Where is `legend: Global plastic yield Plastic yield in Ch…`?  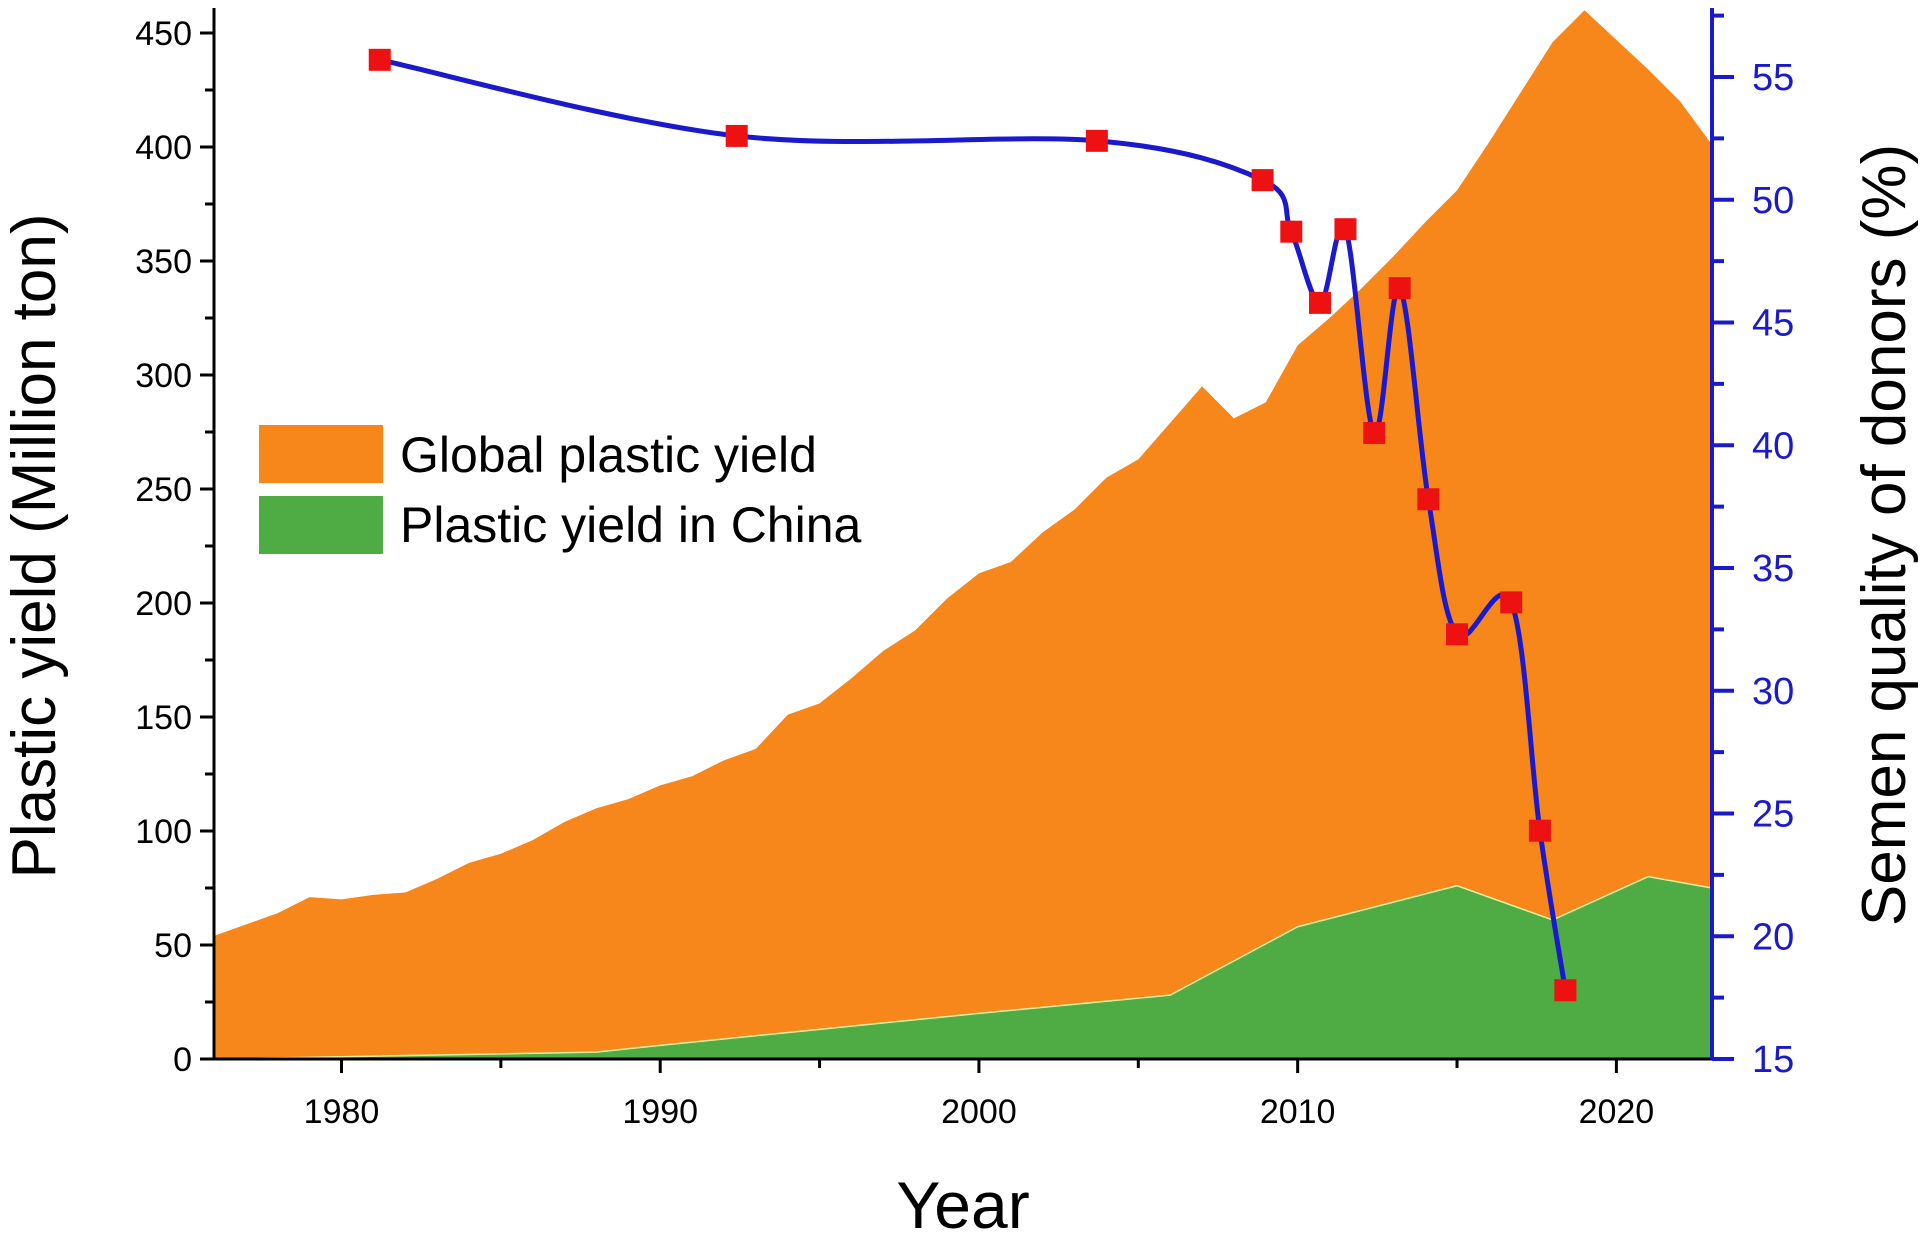
legend: Global plastic yield Plastic yield in Ch… is located at coordinates (560, 489).